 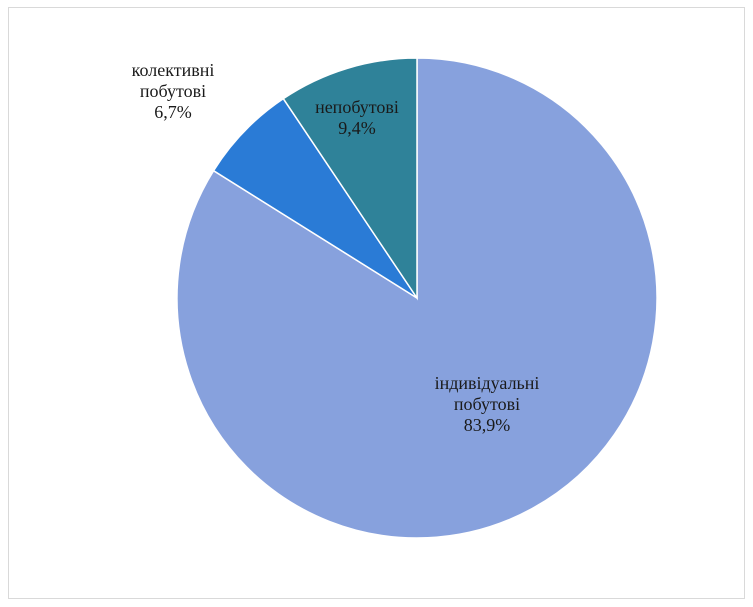 I want to click on label-non-household: непобутові 9,4%, so click(x=357, y=117).